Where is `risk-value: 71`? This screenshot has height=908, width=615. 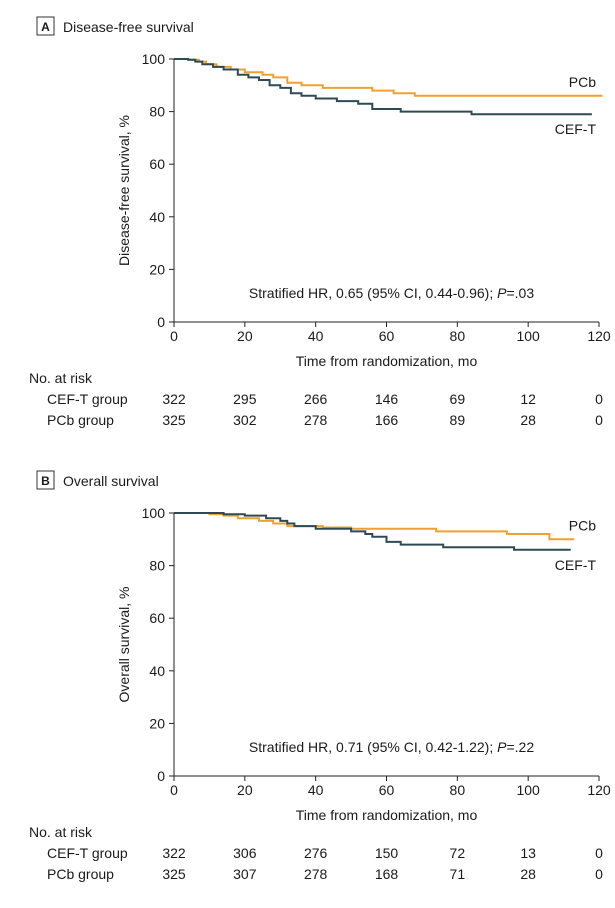 risk-value: 71 is located at coordinates (458, 874).